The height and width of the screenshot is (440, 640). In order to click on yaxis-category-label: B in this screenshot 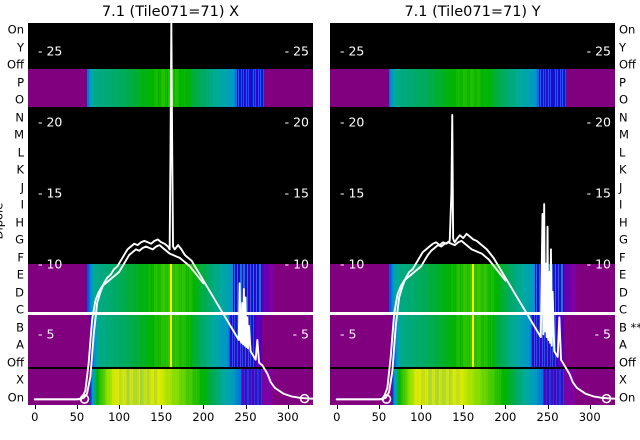, I will do `click(20, 327)`.